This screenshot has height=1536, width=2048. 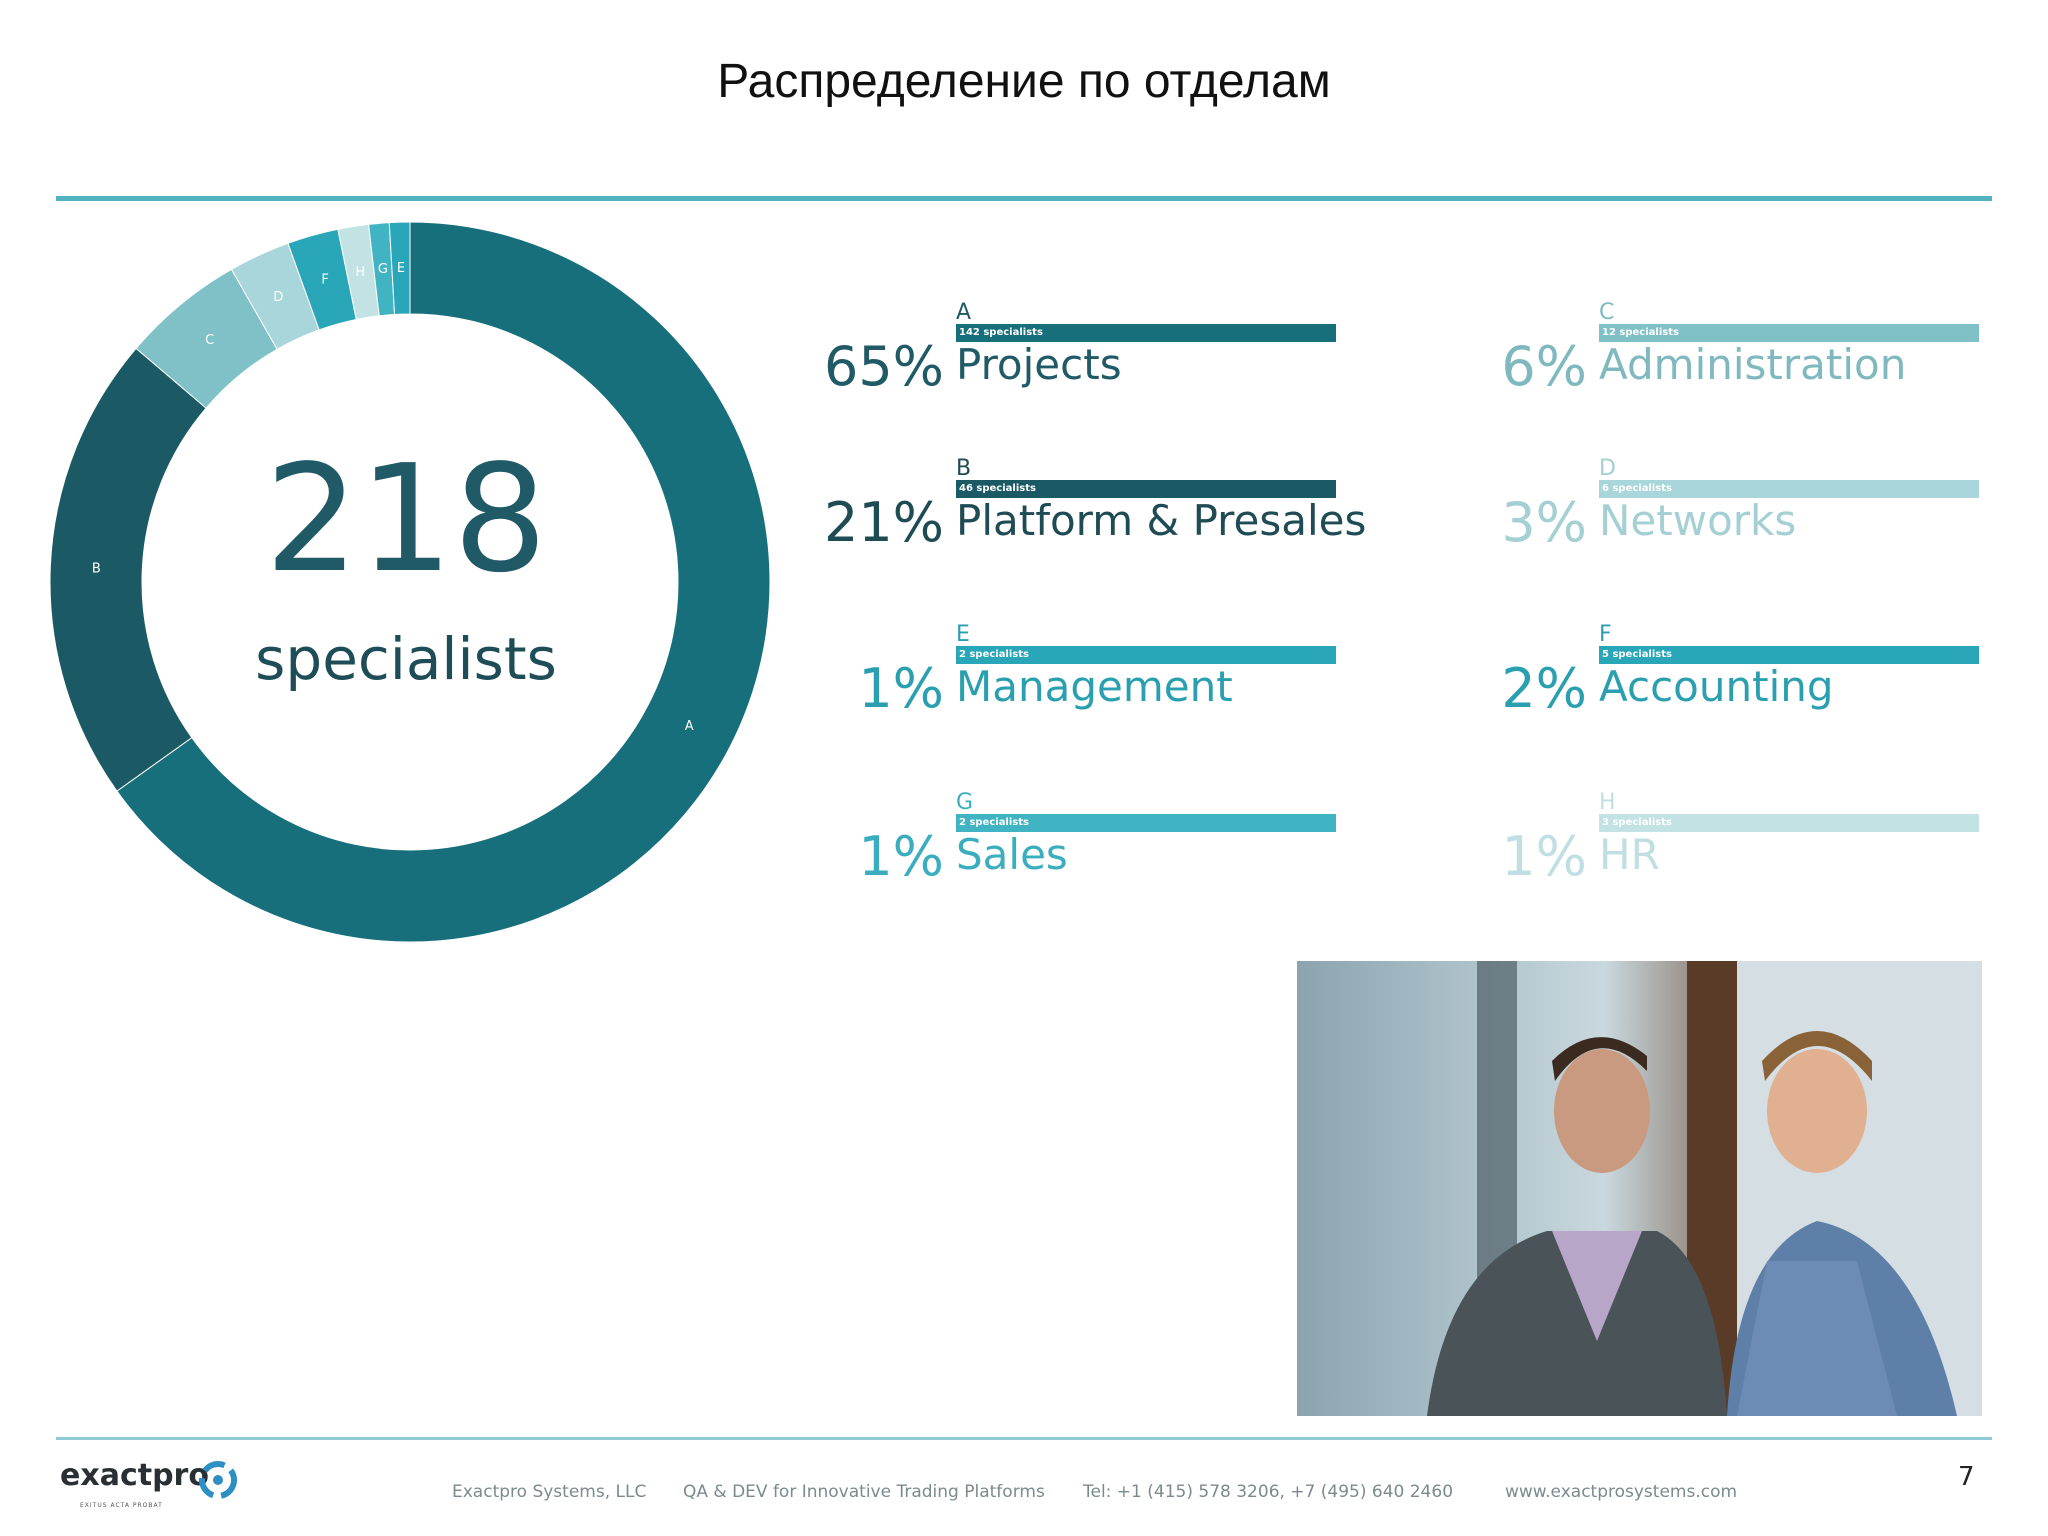 What do you see at coordinates (883, 366) in the screenshot?
I see `dept-percent: 65%` at bounding box center [883, 366].